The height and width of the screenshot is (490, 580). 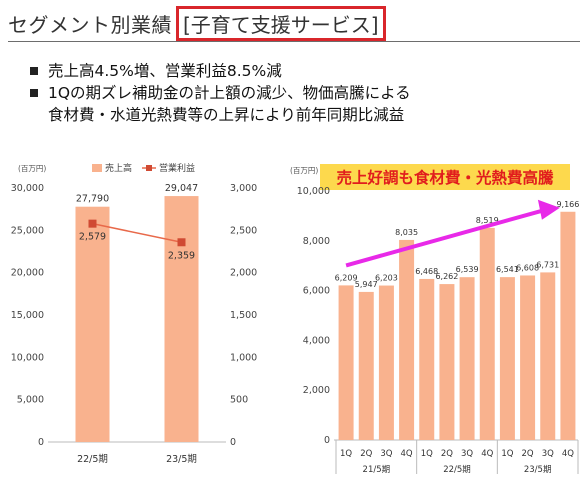 What do you see at coordinates (243, 273) in the screenshot?
I see `y-tick-right: 2,000` at bounding box center [243, 273].